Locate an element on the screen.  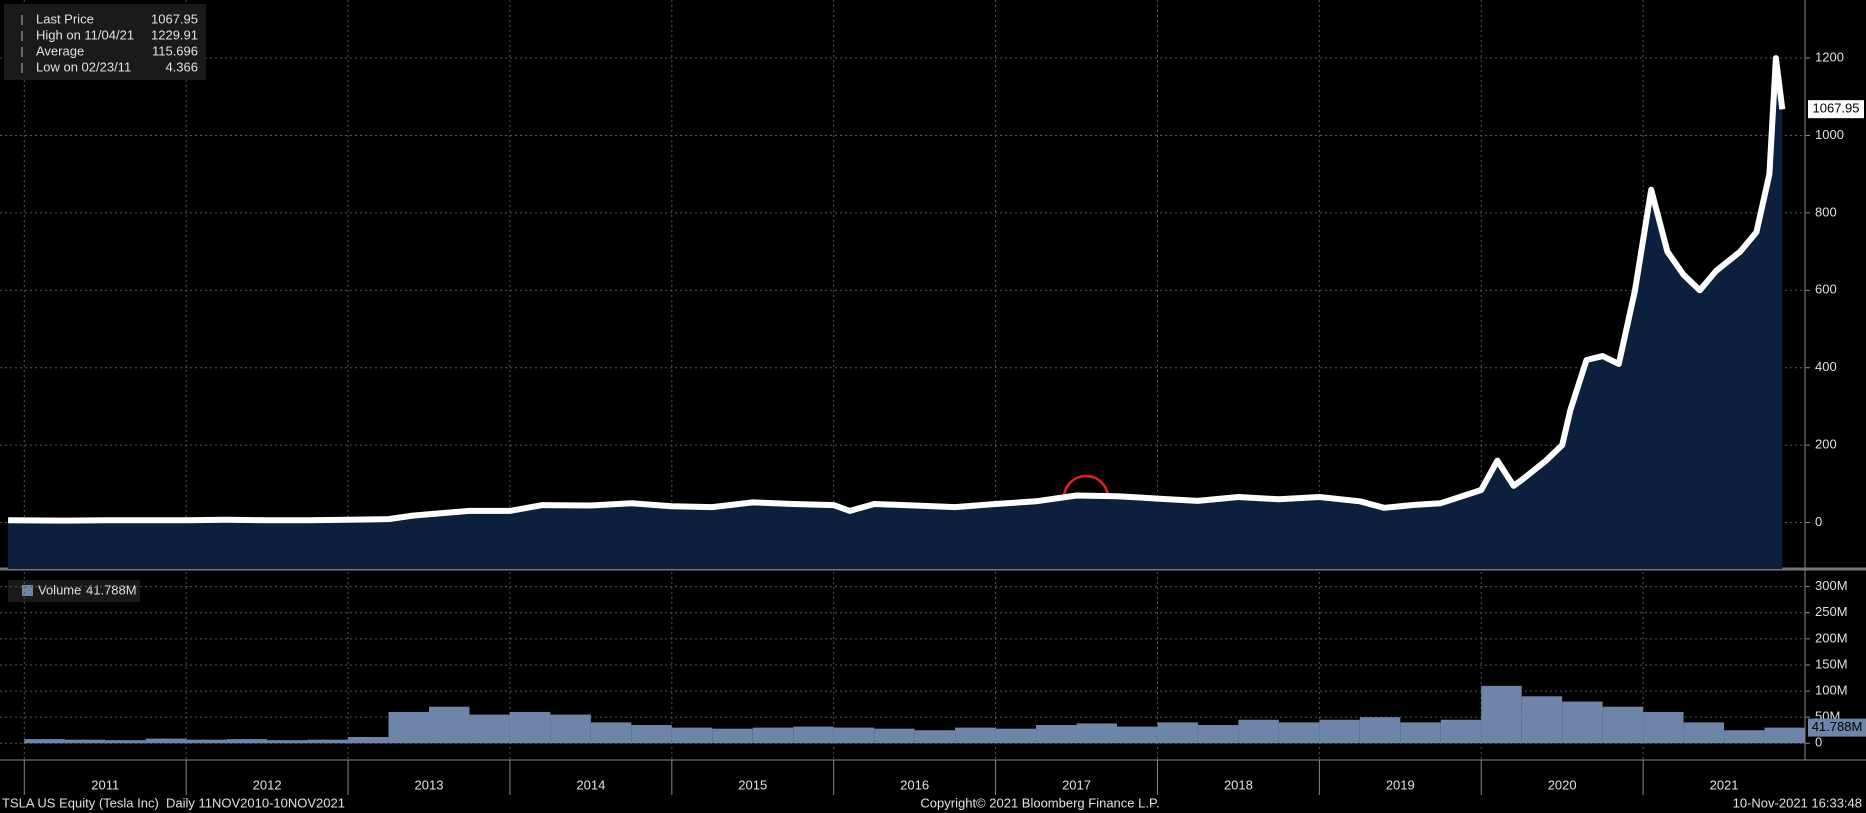
x-tick-label: 2012 is located at coordinates (267, 784).